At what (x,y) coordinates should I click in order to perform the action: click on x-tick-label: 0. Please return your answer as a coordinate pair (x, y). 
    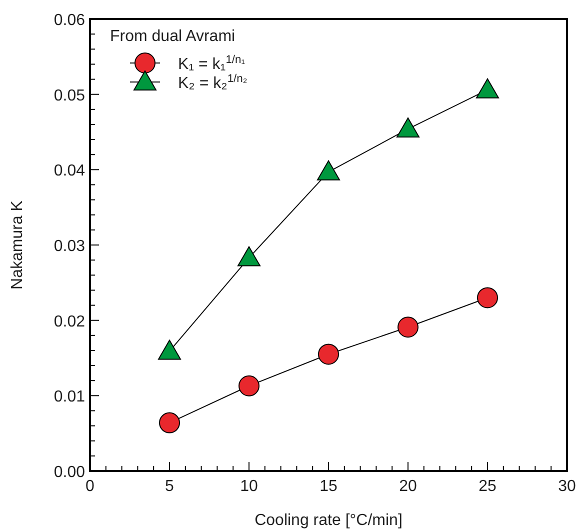
    Looking at the image, I should click on (90, 486).